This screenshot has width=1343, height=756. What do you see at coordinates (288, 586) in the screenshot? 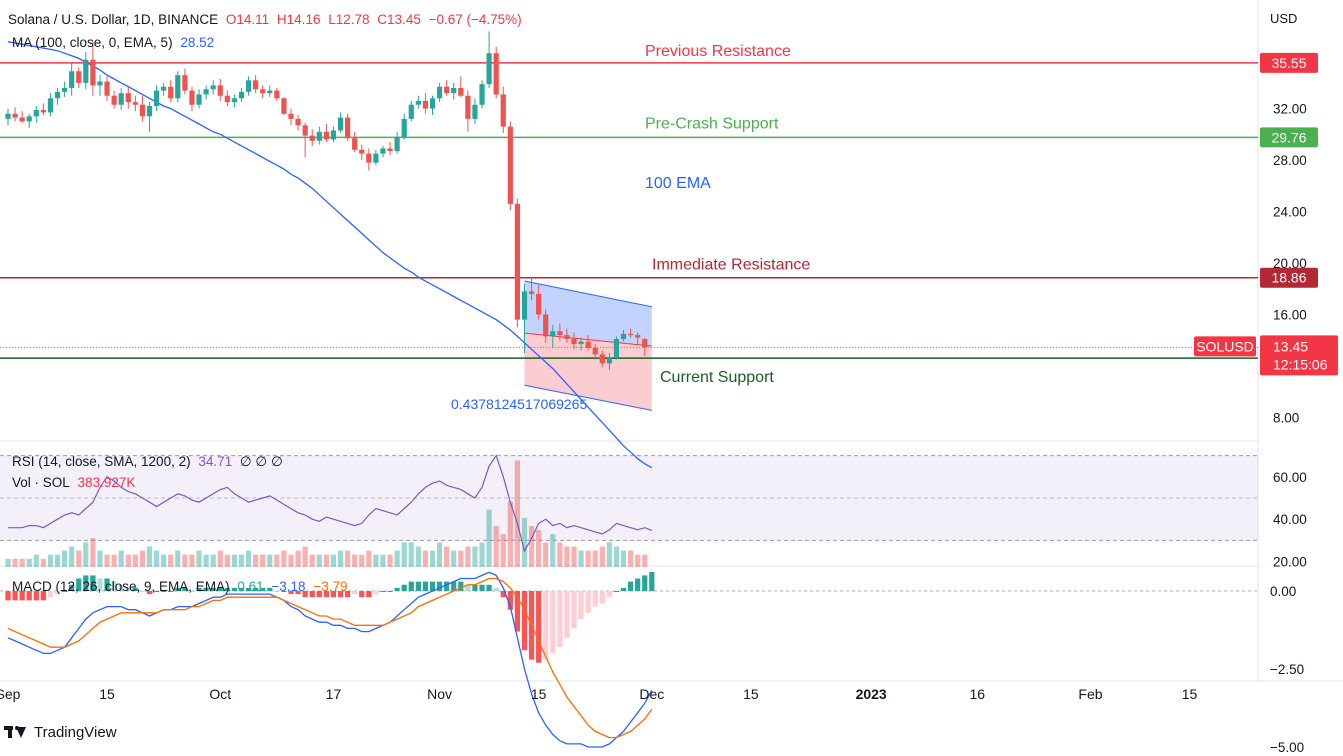
I see `macd-v2: −3.18` at bounding box center [288, 586].